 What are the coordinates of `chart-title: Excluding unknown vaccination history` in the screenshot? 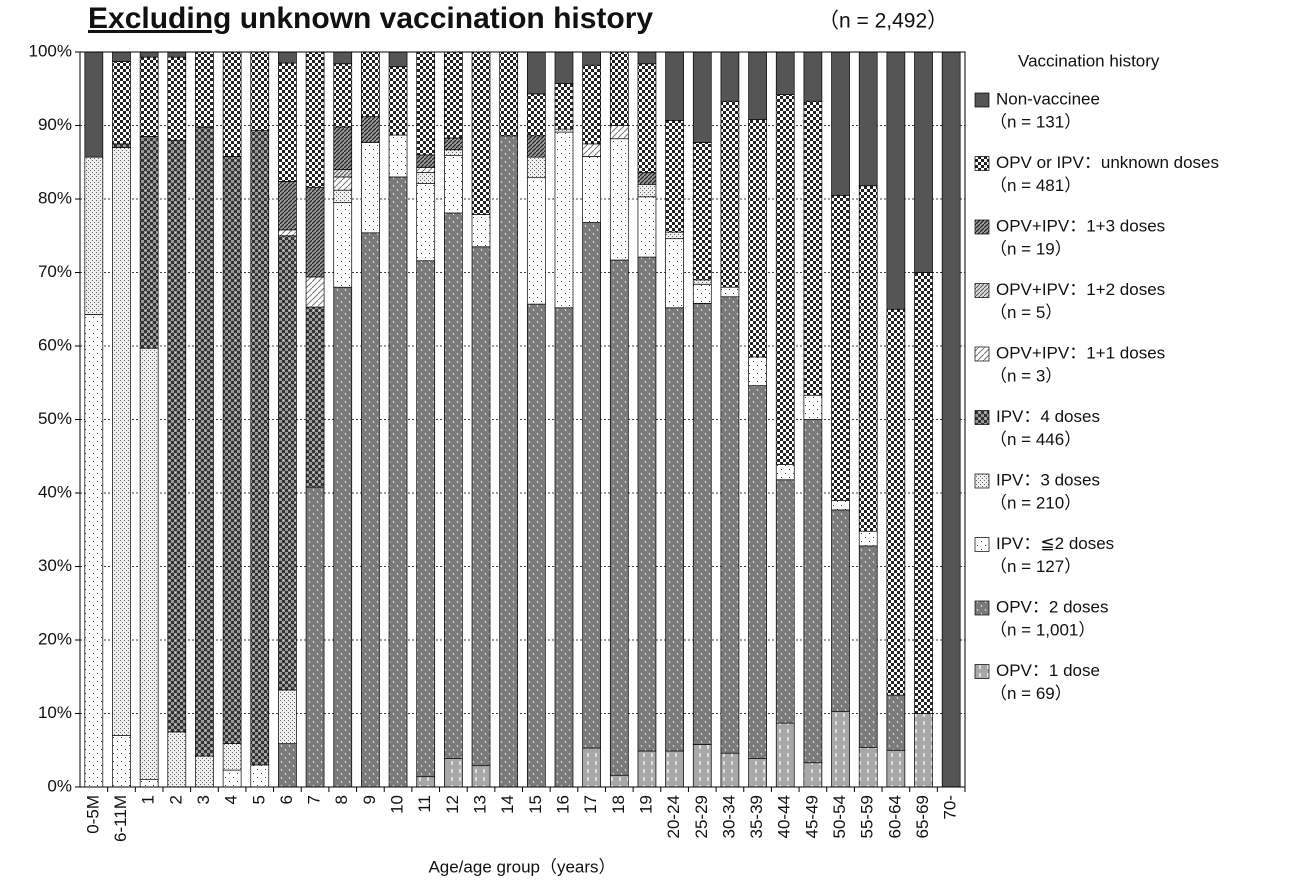 It's located at (370, 18).